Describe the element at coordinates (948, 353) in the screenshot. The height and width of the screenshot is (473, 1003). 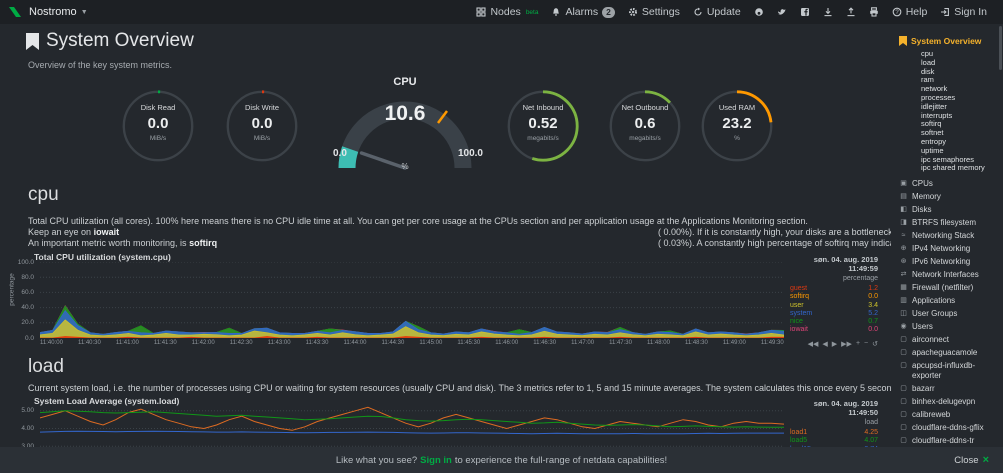
I see `sidebar-item-apacheguacamole: ▢ apacheguacamole` at that location.